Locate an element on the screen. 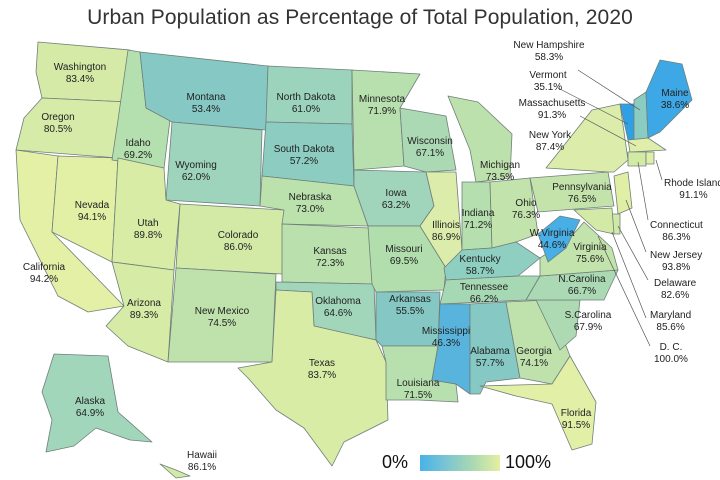 The image size is (720, 480). state-value: 46.3% is located at coordinates (446, 343).